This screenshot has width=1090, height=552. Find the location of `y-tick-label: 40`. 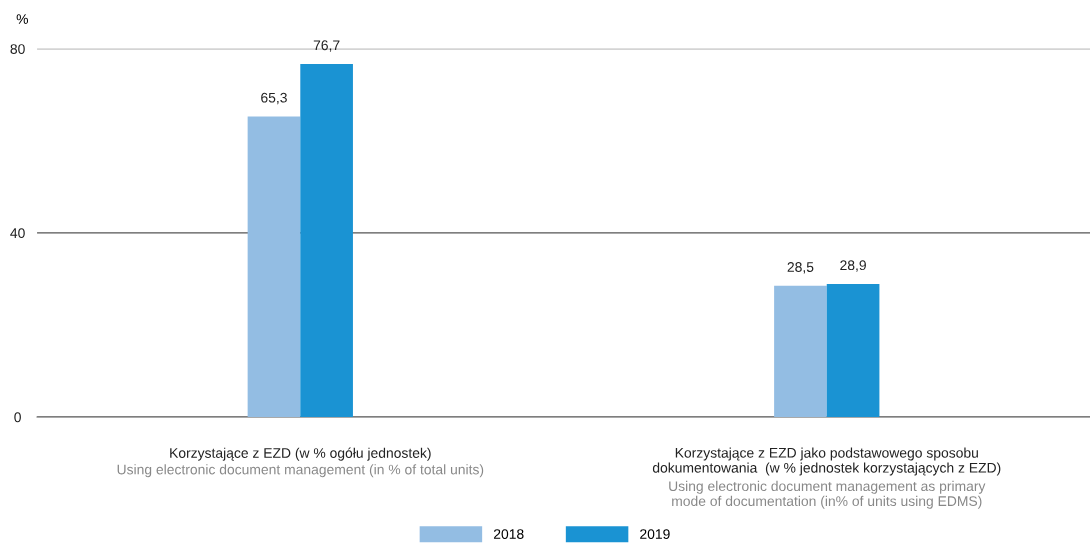

y-tick-label: 40 is located at coordinates (17, 233).